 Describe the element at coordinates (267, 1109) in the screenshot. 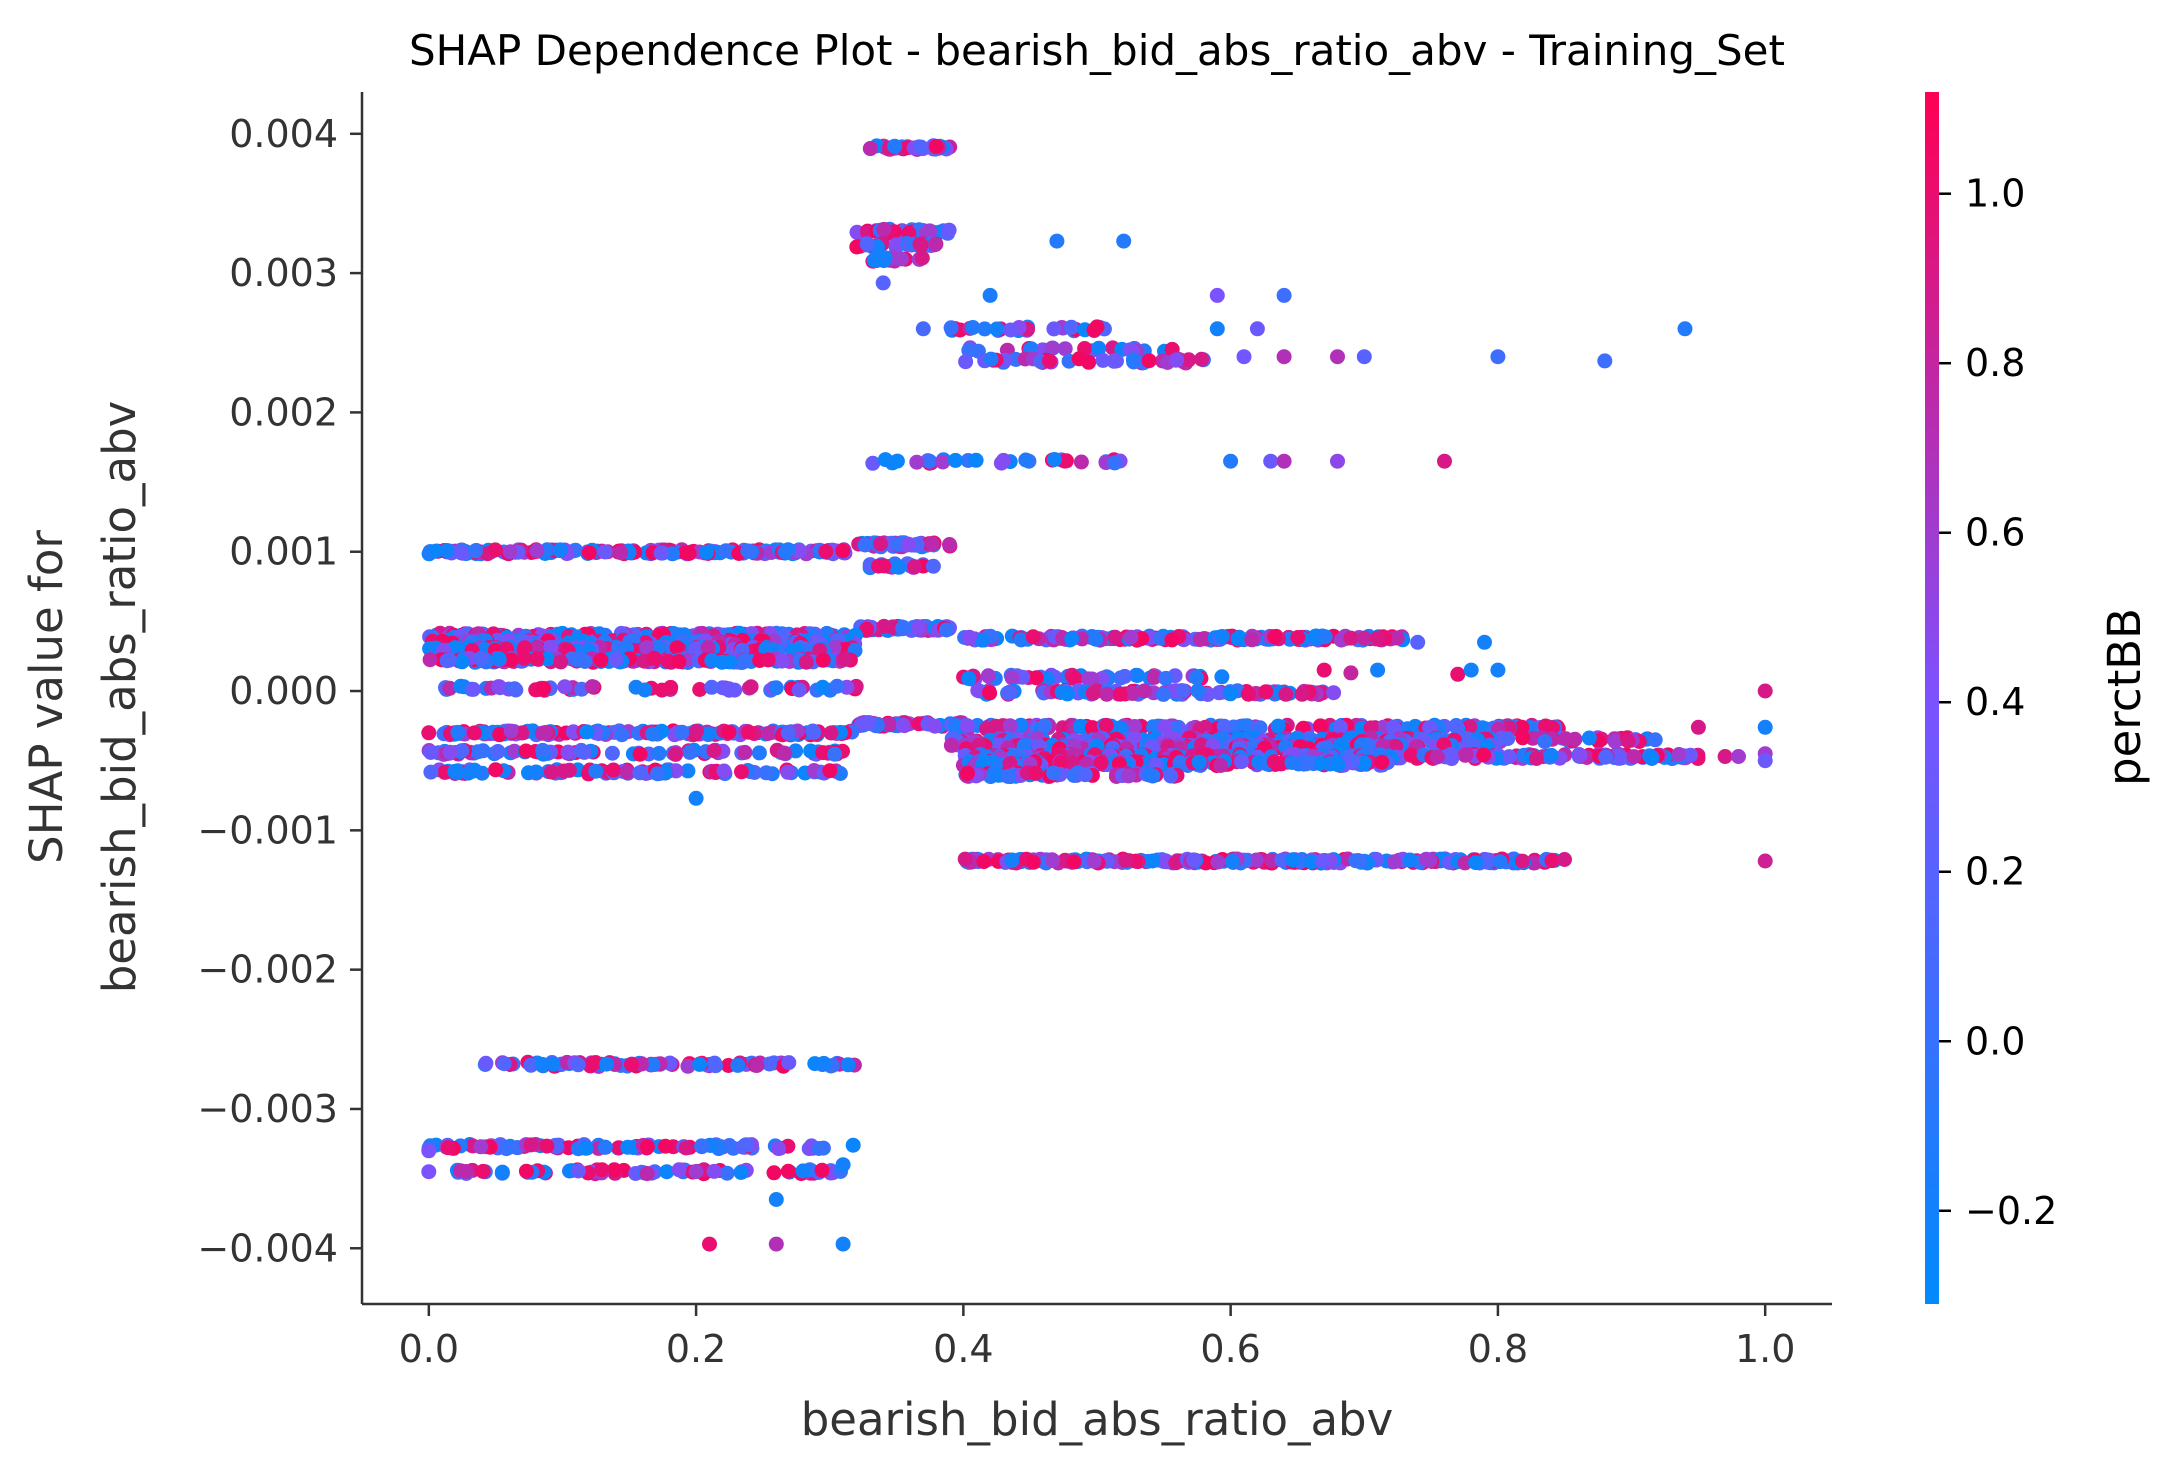

I see `y-tick-label: −0.003` at that location.